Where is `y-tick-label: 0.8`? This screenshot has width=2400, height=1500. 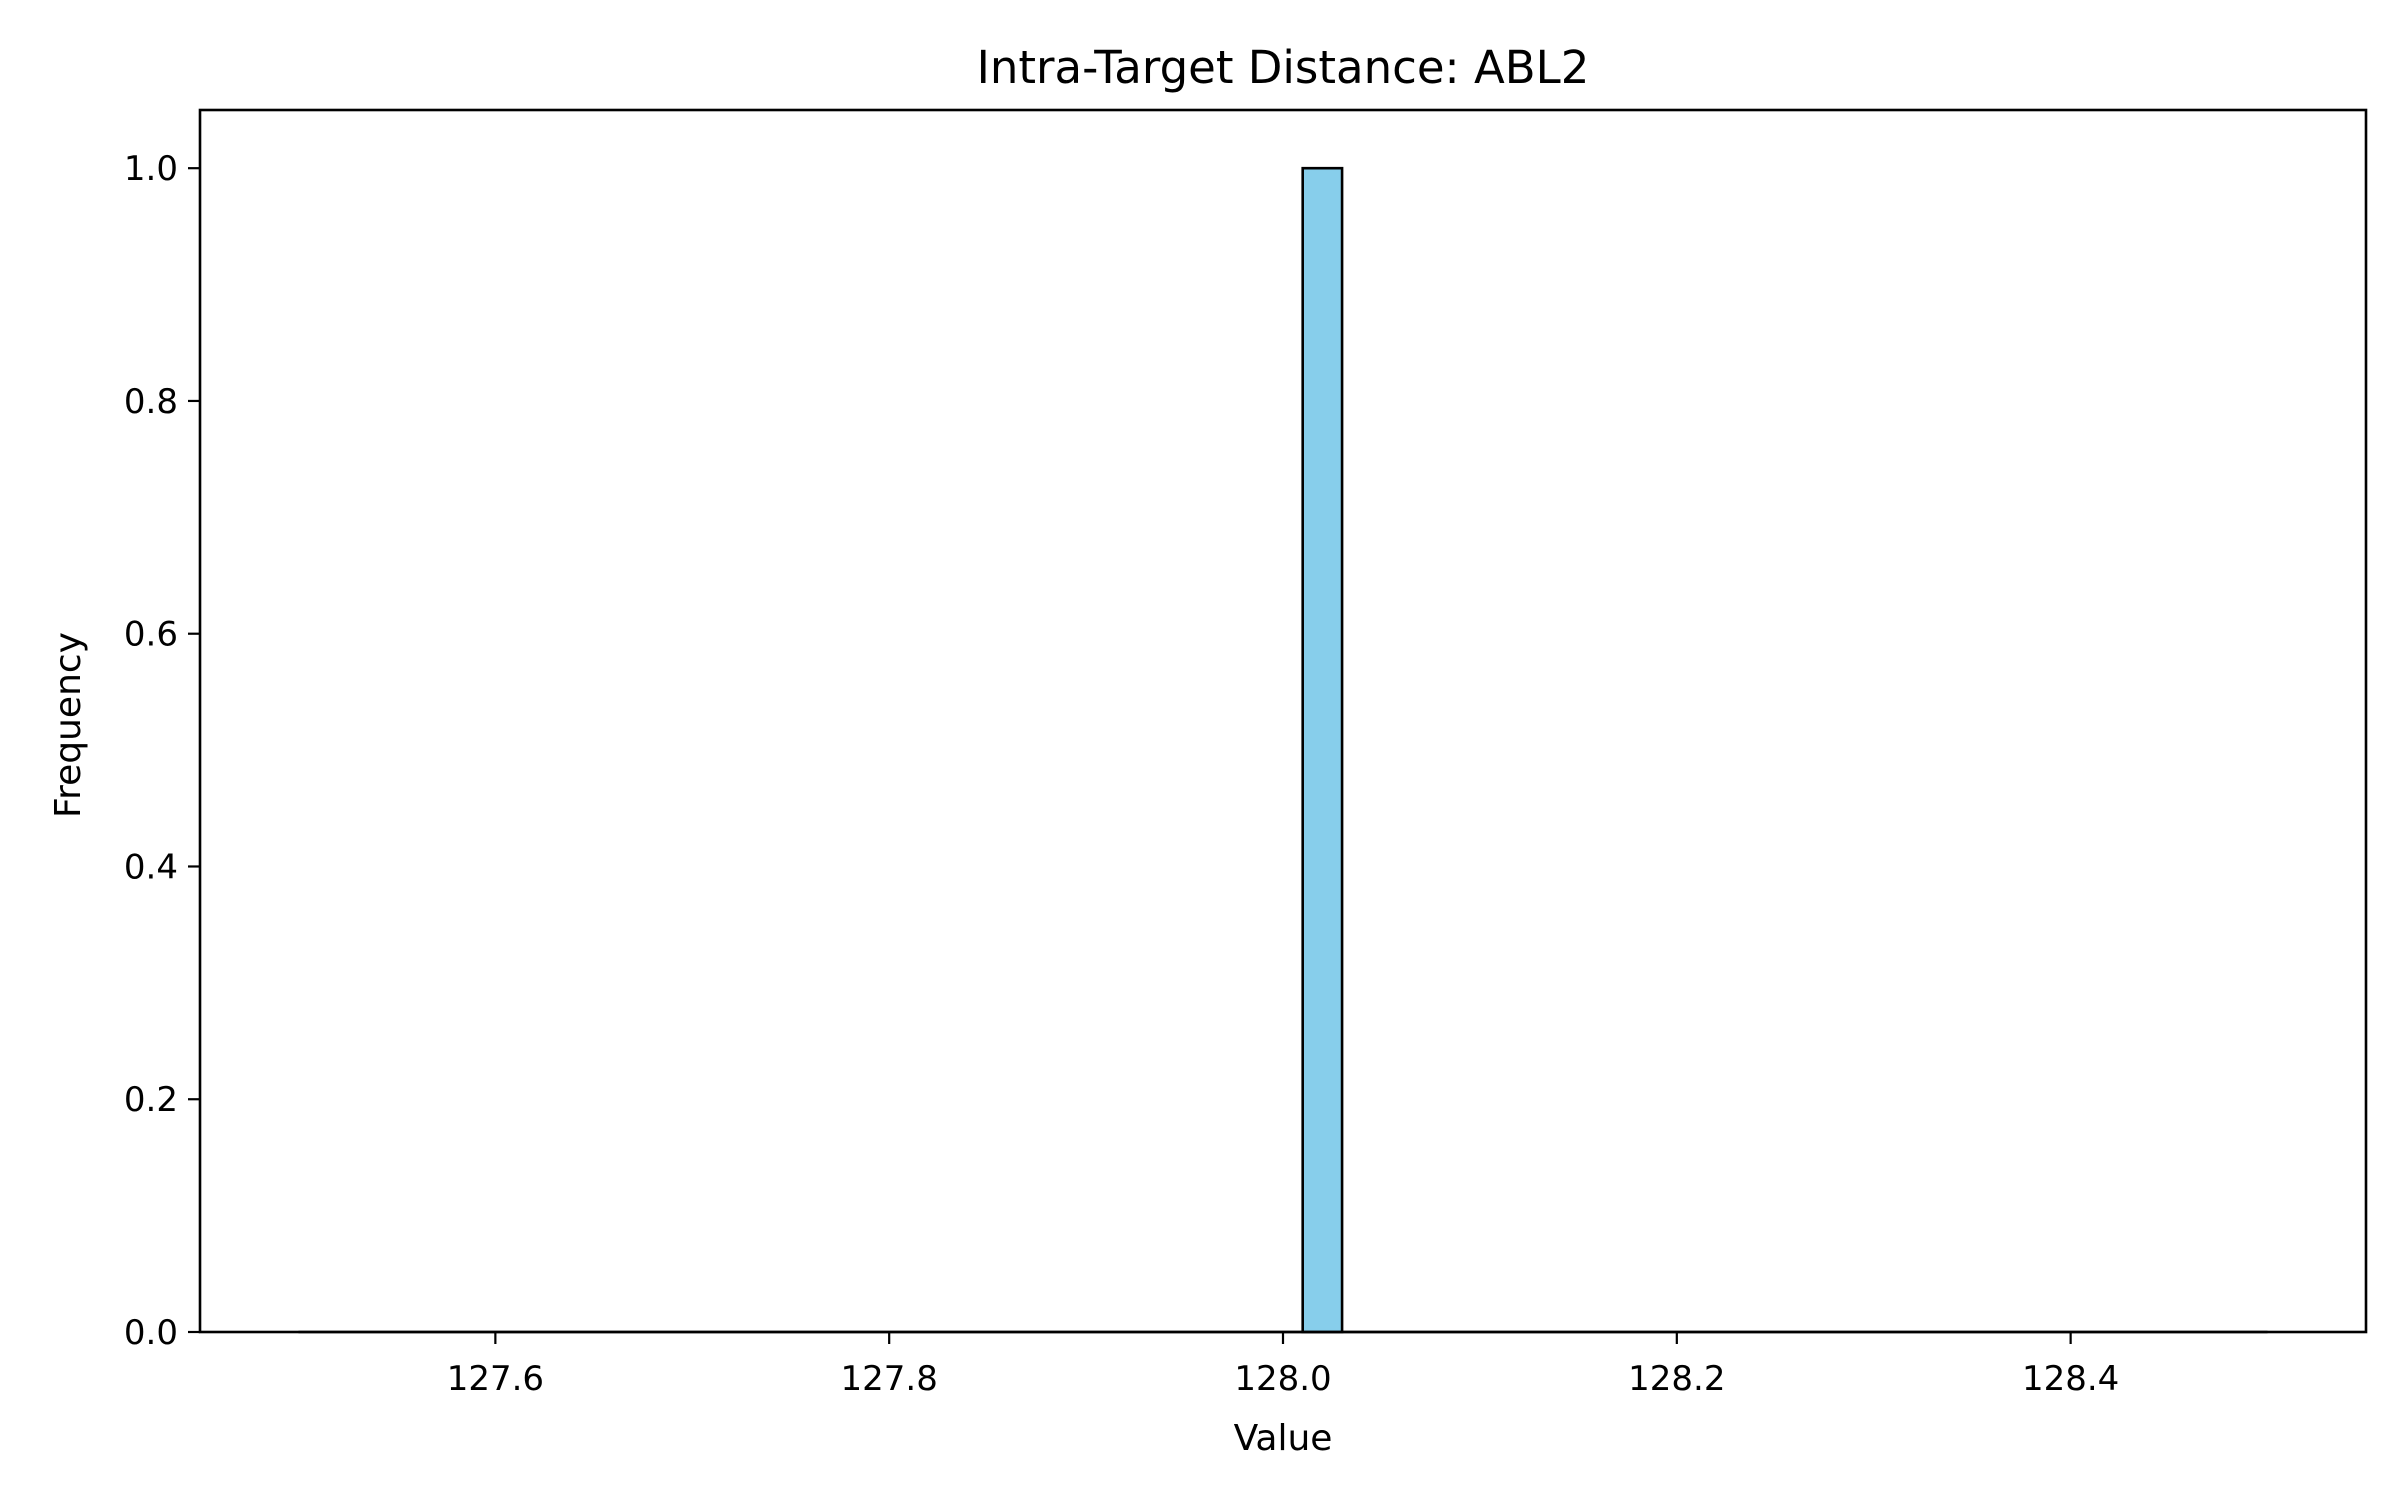 y-tick-label: 0.8 is located at coordinates (151, 402).